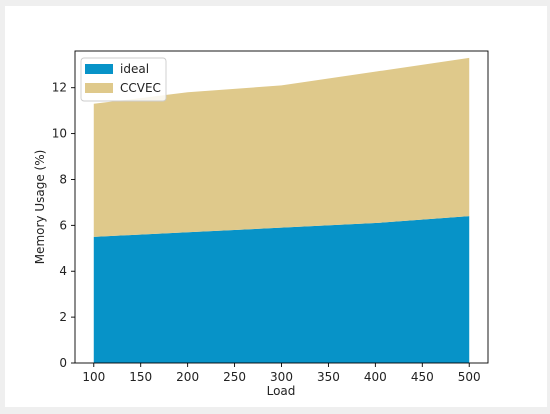  Describe the element at coordinates (375, 377) in the screenshot. I see `x-tick-label: 400` at that location.